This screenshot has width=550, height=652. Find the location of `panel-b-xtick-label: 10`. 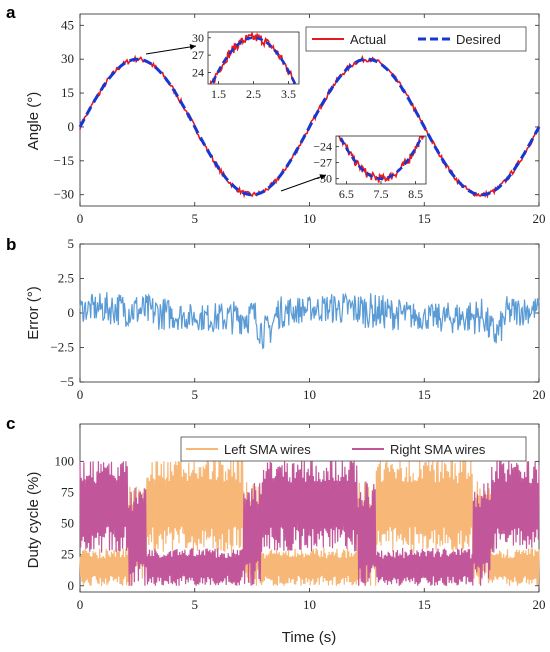

panel-b-xtick-label: 10 is located at coordinates (309, 394).